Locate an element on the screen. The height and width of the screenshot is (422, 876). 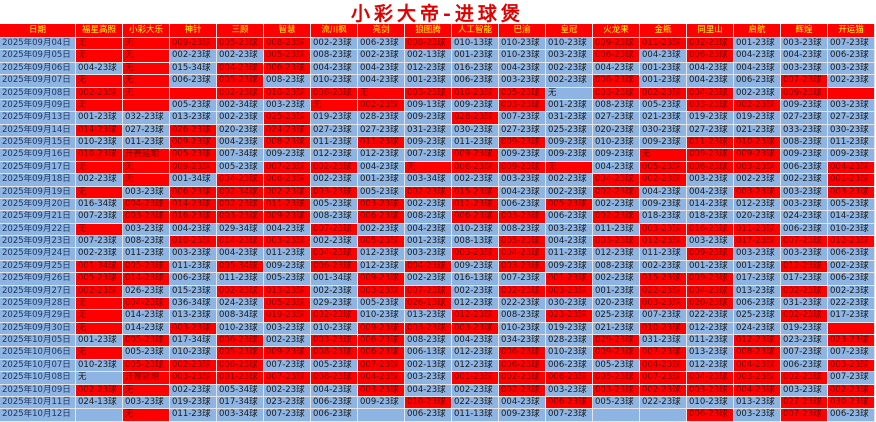
cell: 025-23球 is located at coordinates (757, 316).